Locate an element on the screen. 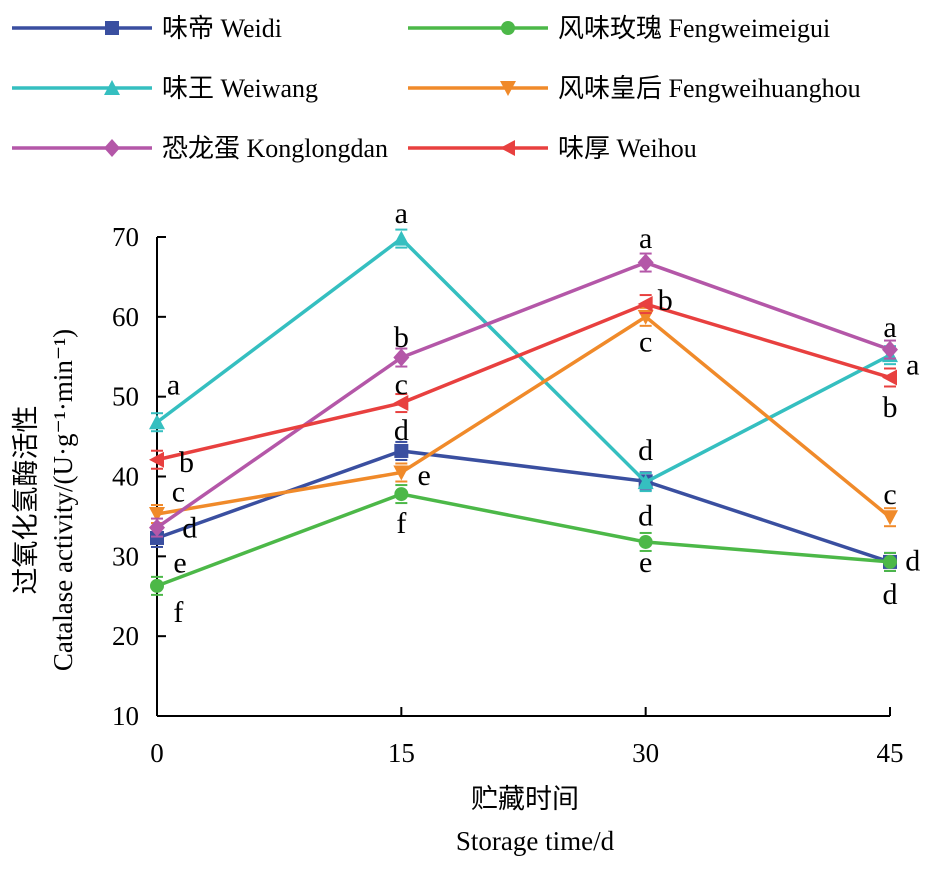 This screenshot has height=882, width=942. legend-label: 味帝 Weidi is located at coordinates (222, 28).